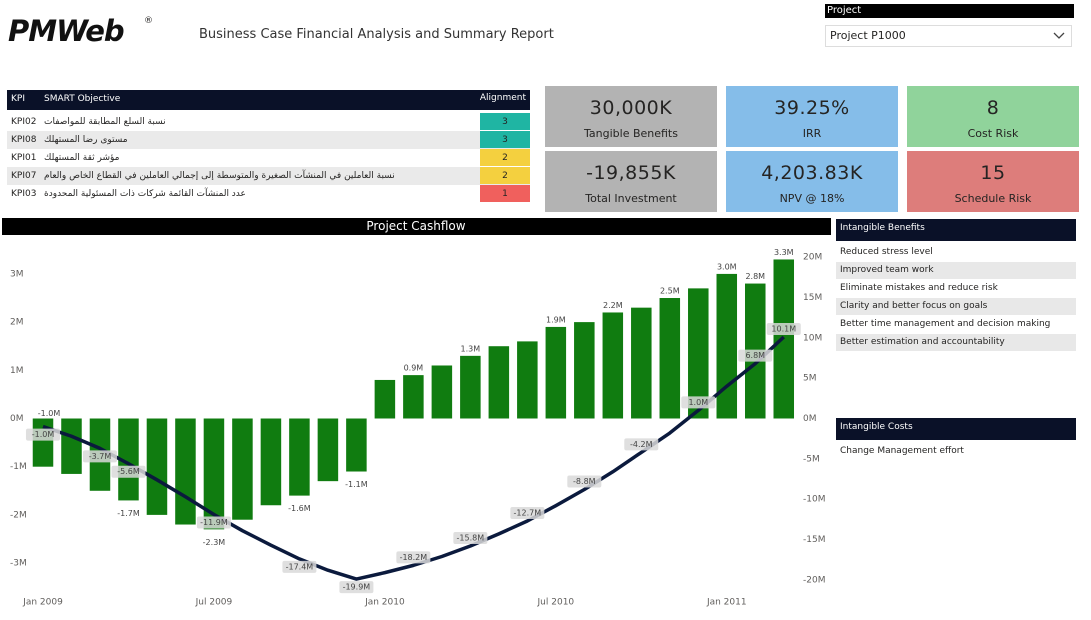  Describe the element at coordinates (868, 35) in the screenshot. I see `dropdown-value: Project P1000` at that location.